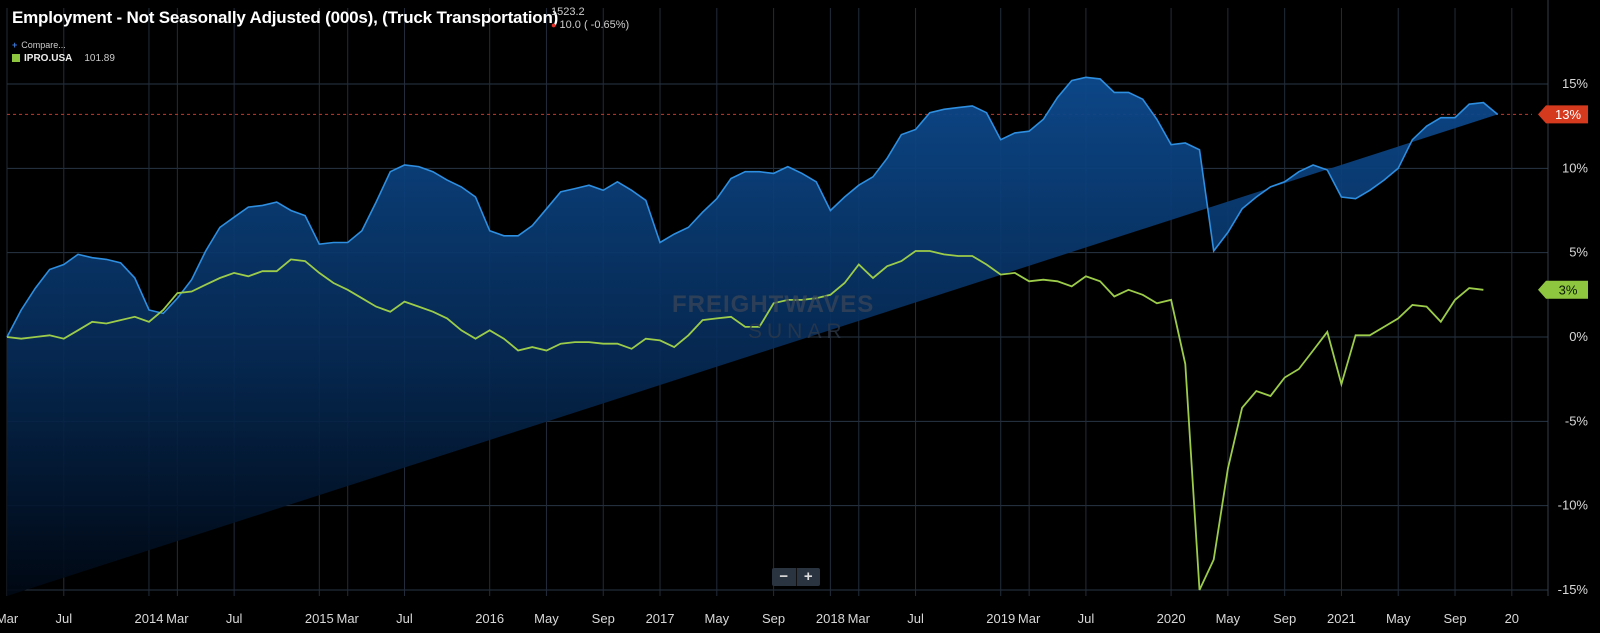 Image resolution: width=1600 pixels, height=633 pixels. I want to click on x-tick-label: 2018, so click(830, 618).